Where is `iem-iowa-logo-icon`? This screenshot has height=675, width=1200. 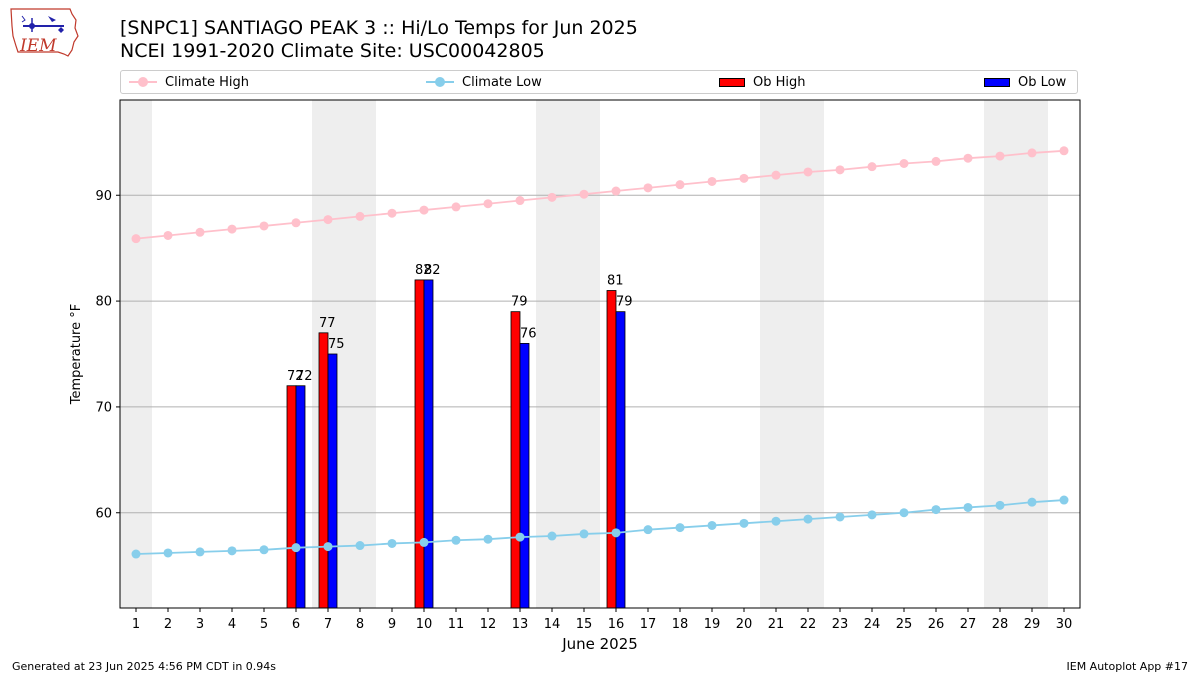
iem-iowa-logo-icon is located at coordinates (44, 32).